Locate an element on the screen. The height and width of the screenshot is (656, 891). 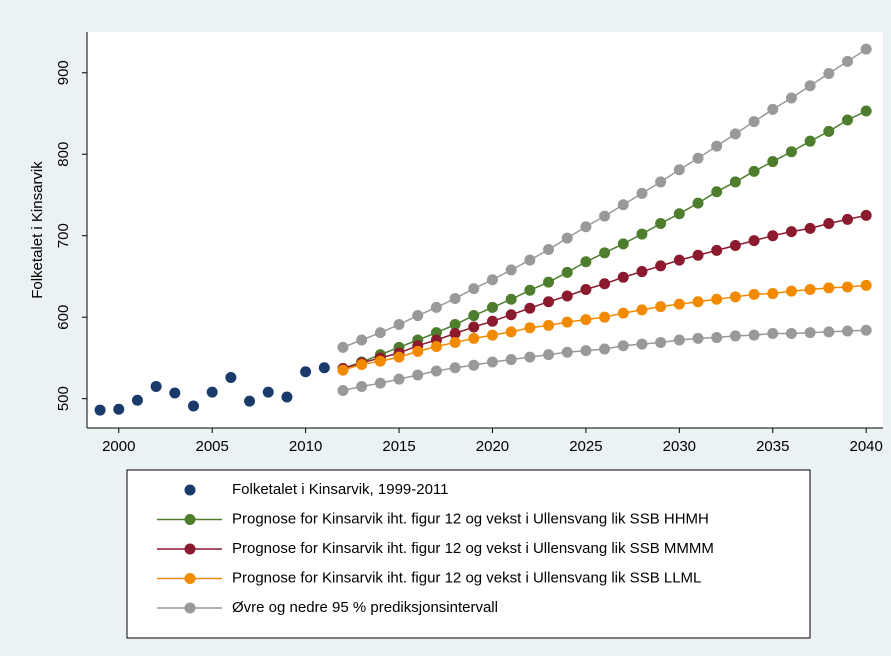
y-tick-label: 500 is located at coordinates (63, 398).